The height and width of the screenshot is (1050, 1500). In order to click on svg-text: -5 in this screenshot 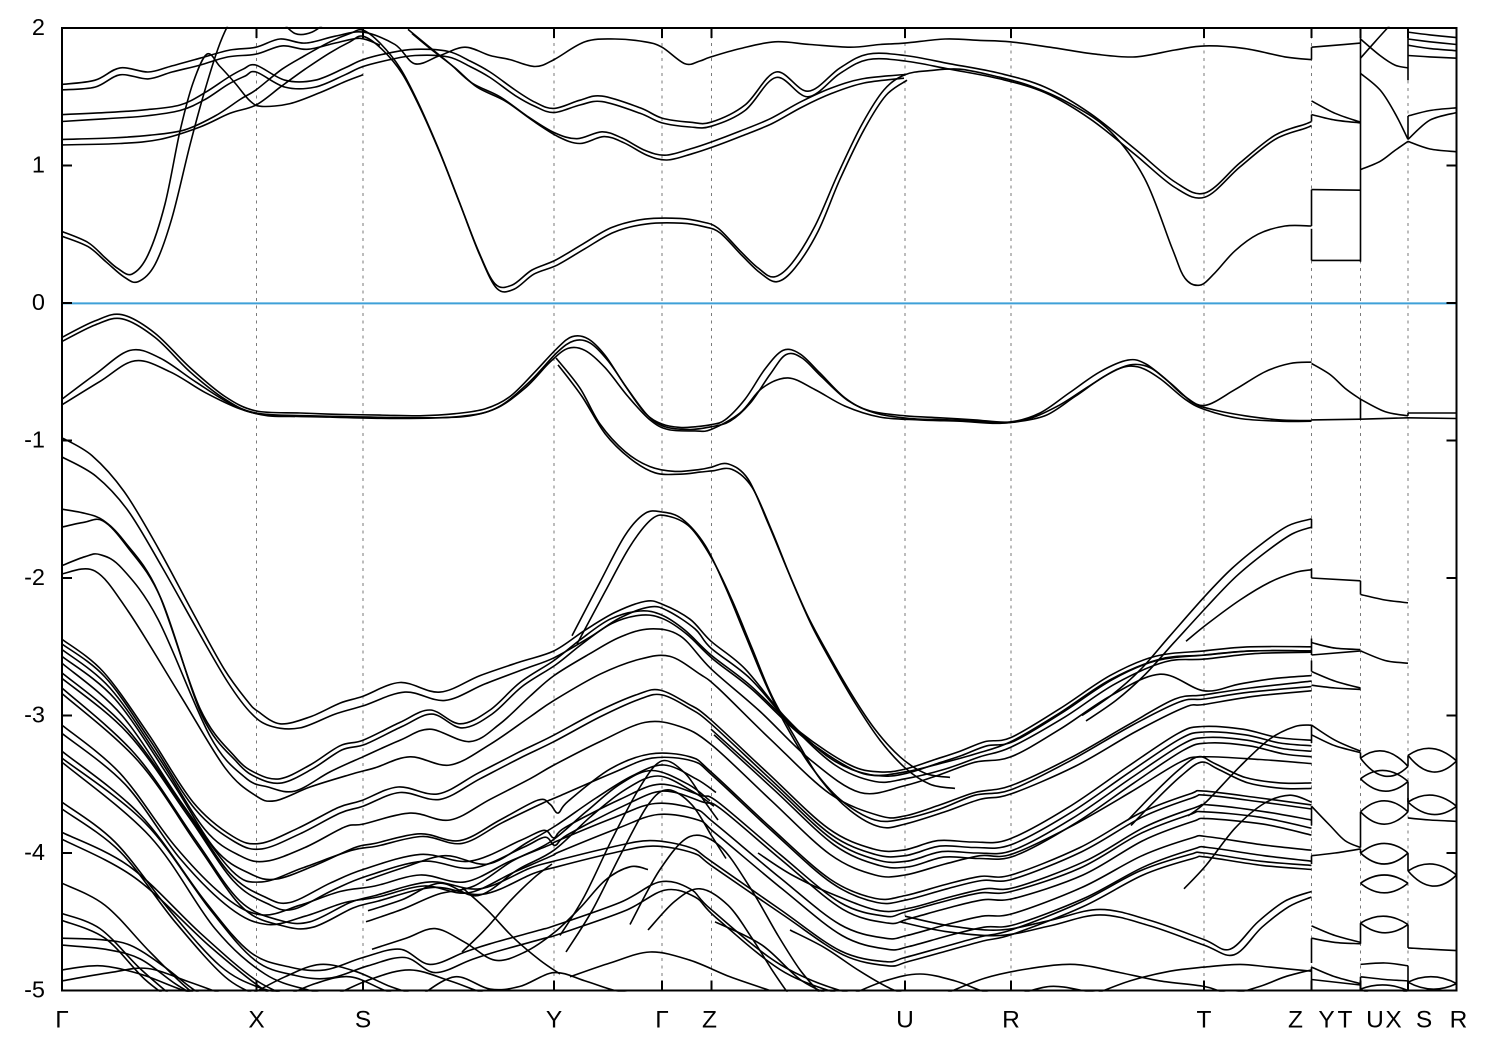, I will do `click(34, 990)`.